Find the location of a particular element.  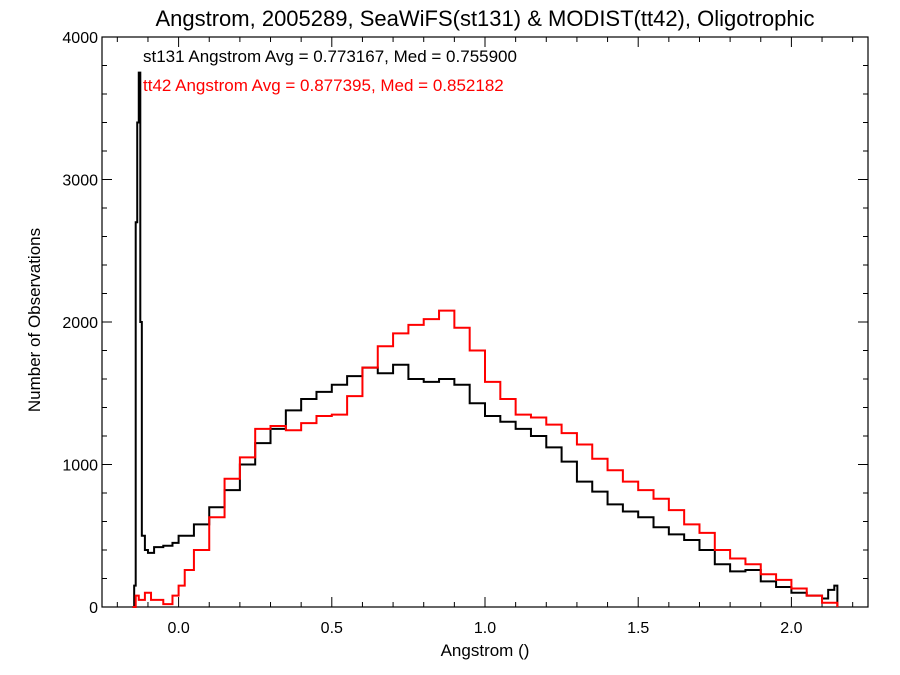

x-tick-label: 1.0 is located at coordinates (485, 628).